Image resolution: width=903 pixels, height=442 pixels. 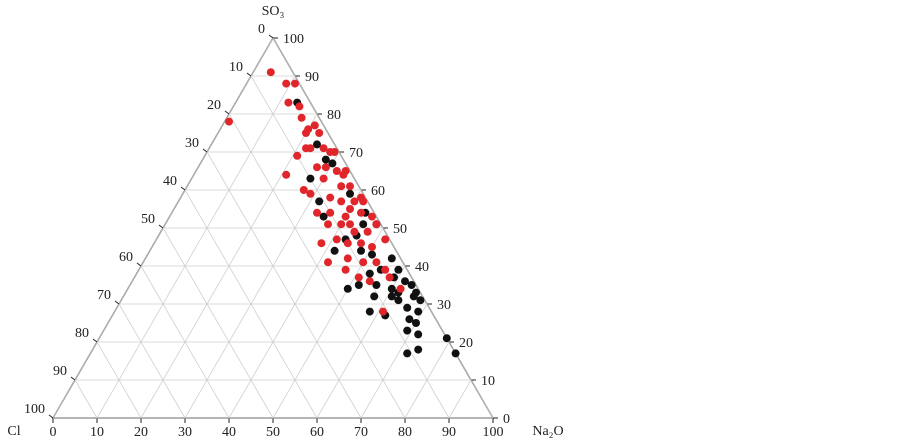 I want to click on x-tick-label: 10, so click(x=97, y=432).